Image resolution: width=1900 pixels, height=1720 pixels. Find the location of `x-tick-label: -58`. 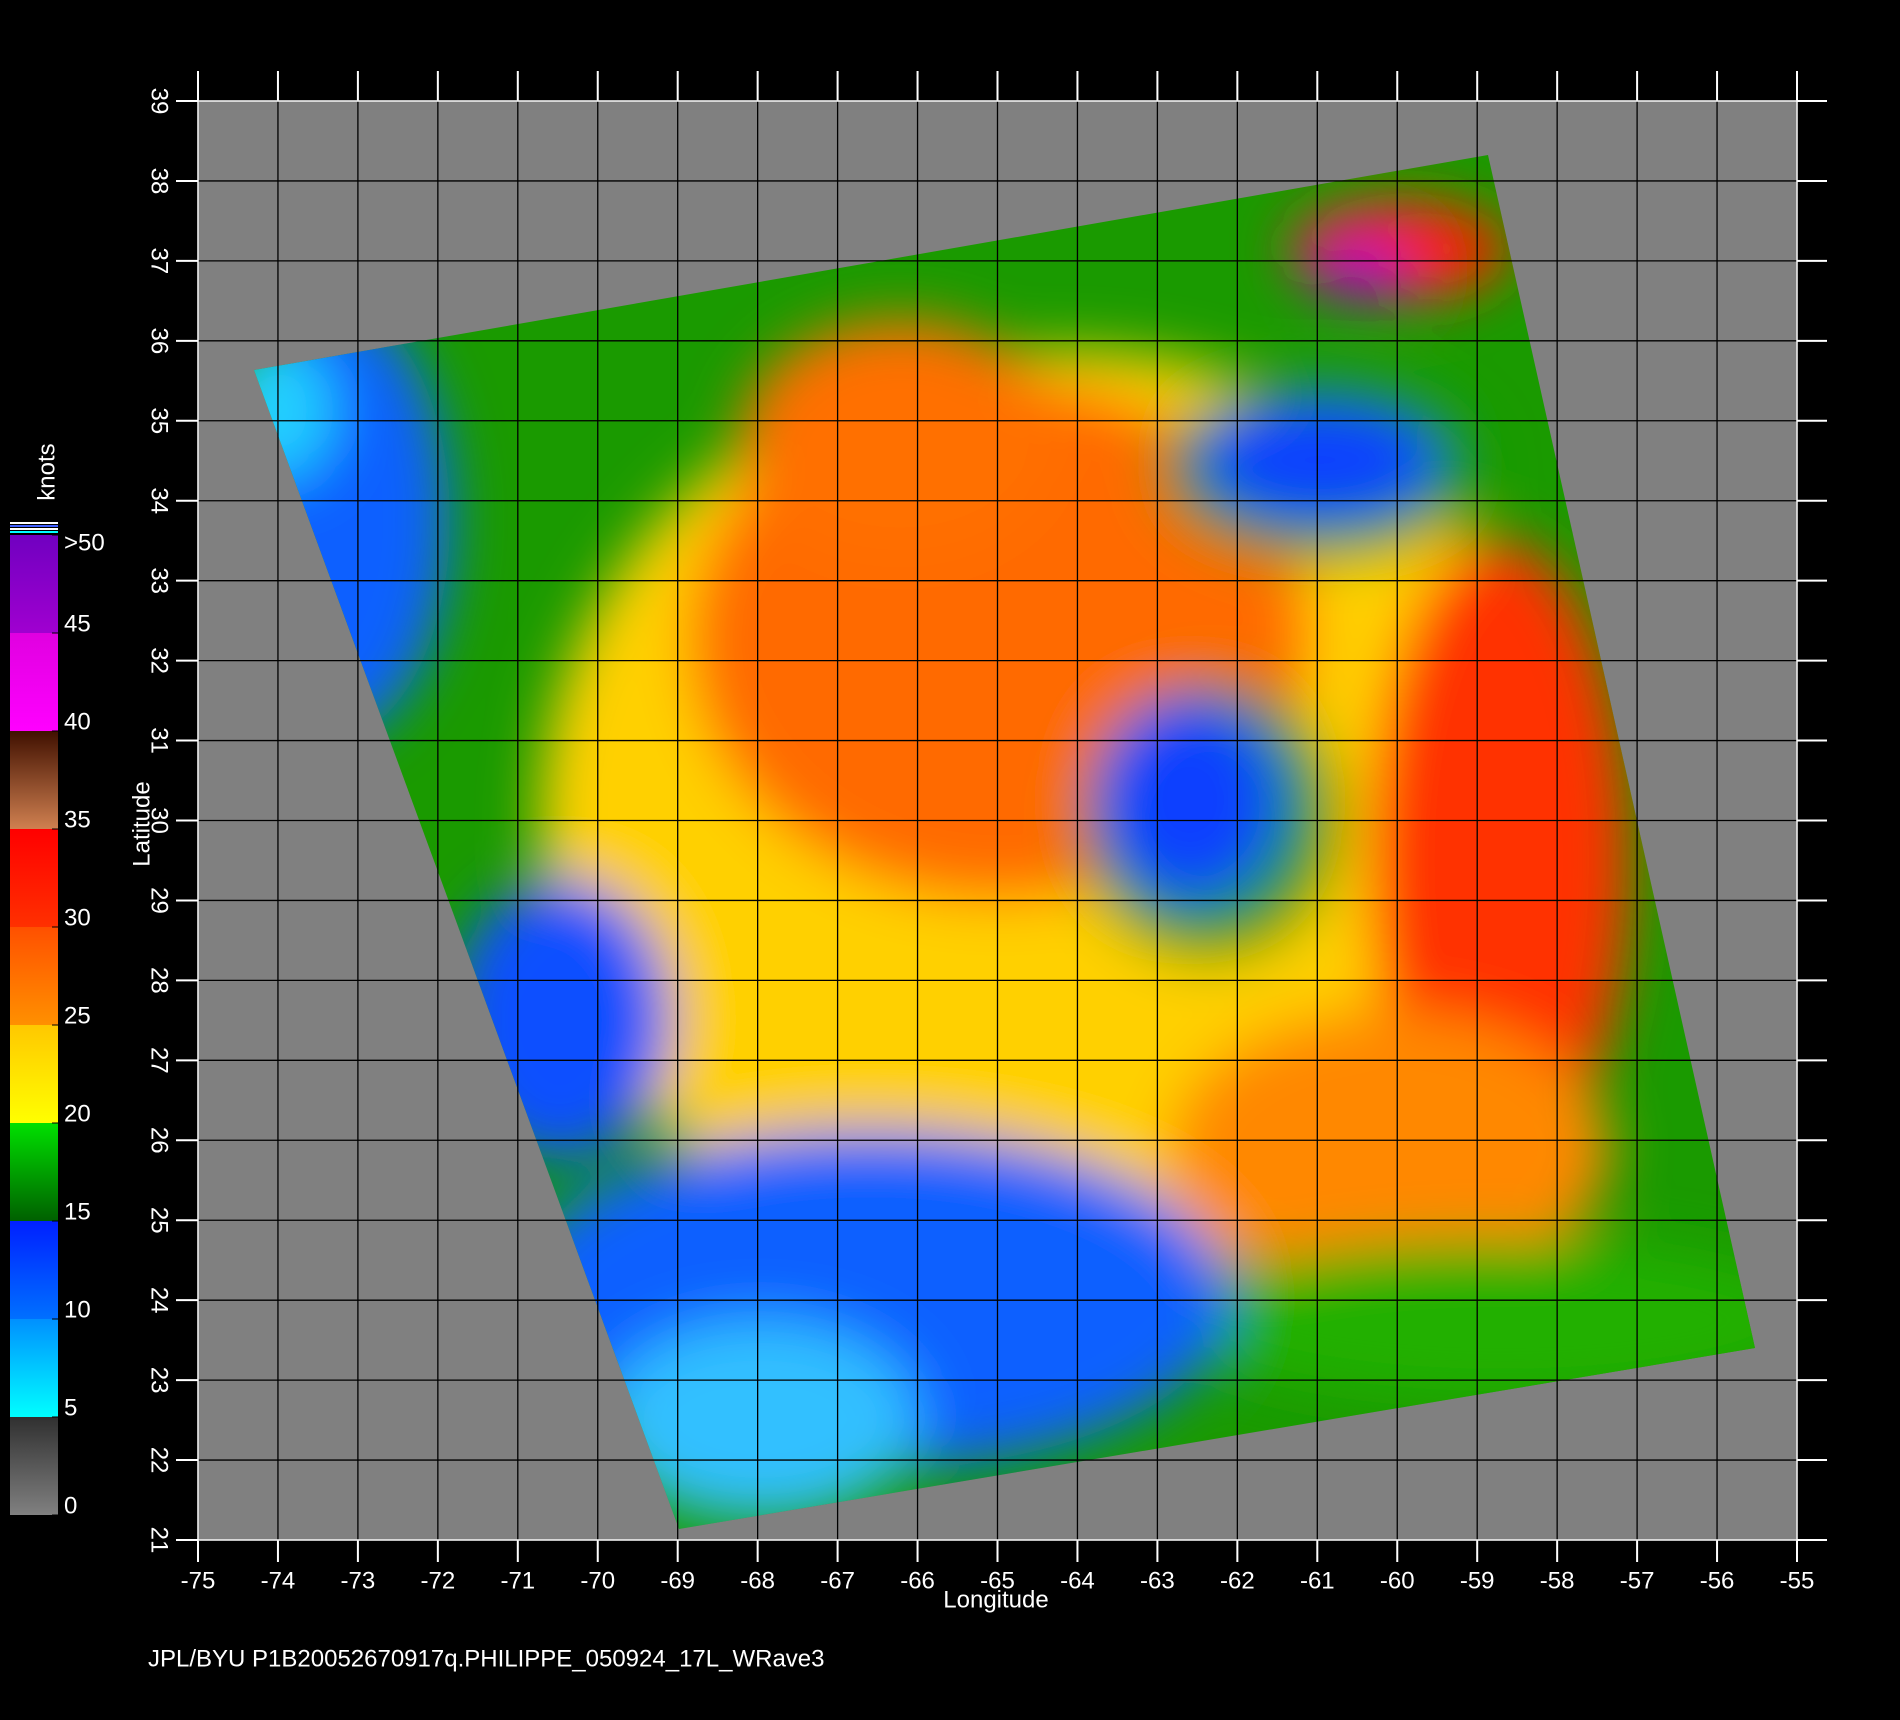

x-tick-label: -58 is located at coordinates (1557, 1580).